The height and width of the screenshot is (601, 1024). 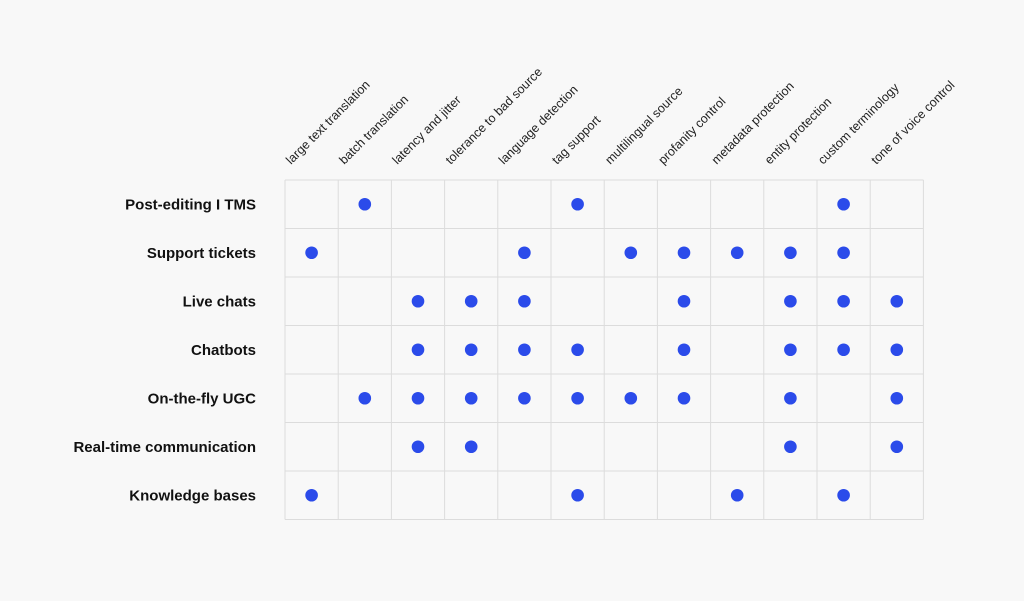 I want to click on row-label: Chatbots, so click(x=223, y=350).